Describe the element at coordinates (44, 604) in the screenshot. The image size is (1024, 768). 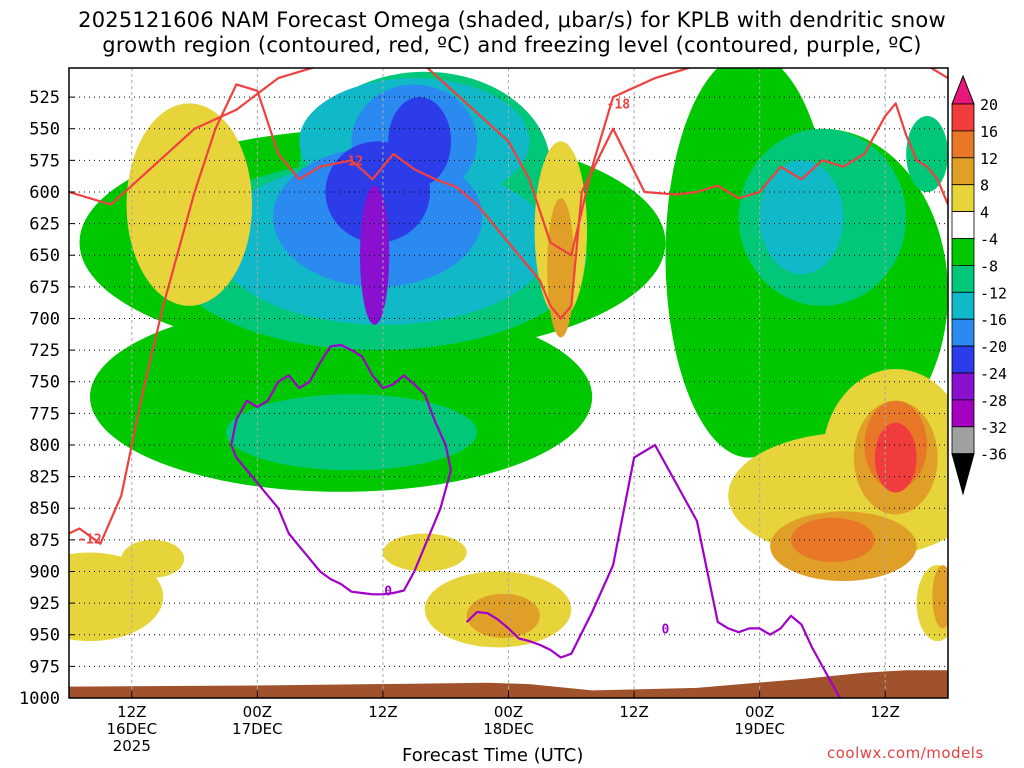
I see `y-tick-label: 925` at that location.